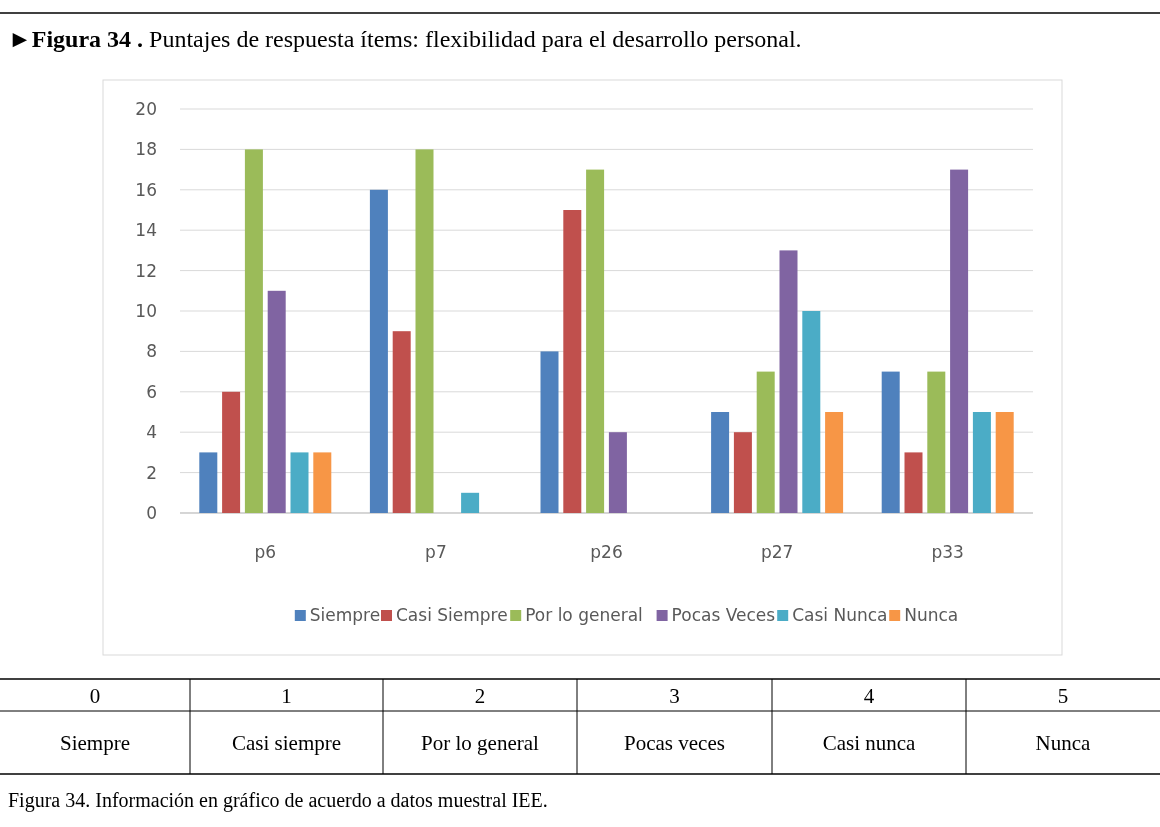  Describe the element at coordinates (723, 615) in the screenshot. I see `legend-label: Pocas Veces` at that location.